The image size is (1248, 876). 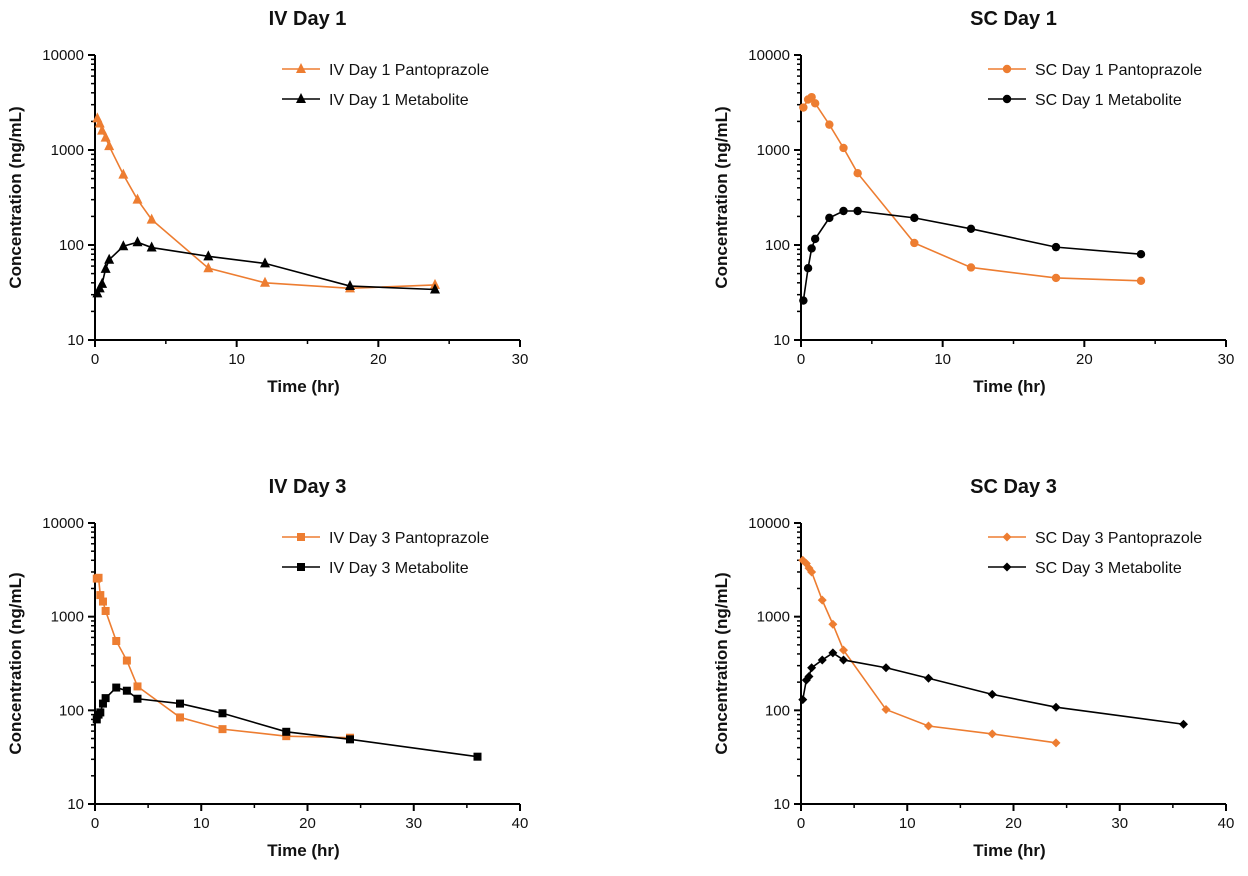 What do you see at coordinates (201, 823) in the screenshot?
I see `x-tick-label: 10` at bounding box center [201, 823].